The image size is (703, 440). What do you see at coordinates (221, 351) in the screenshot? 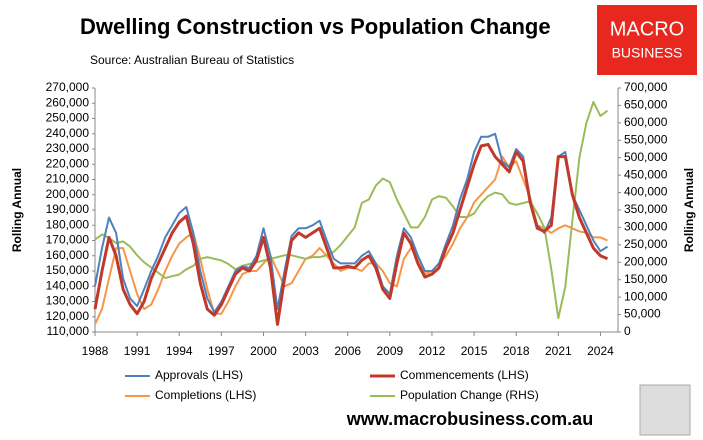
I see `x-tick-label: 1997` at bounding box center [221, 351].